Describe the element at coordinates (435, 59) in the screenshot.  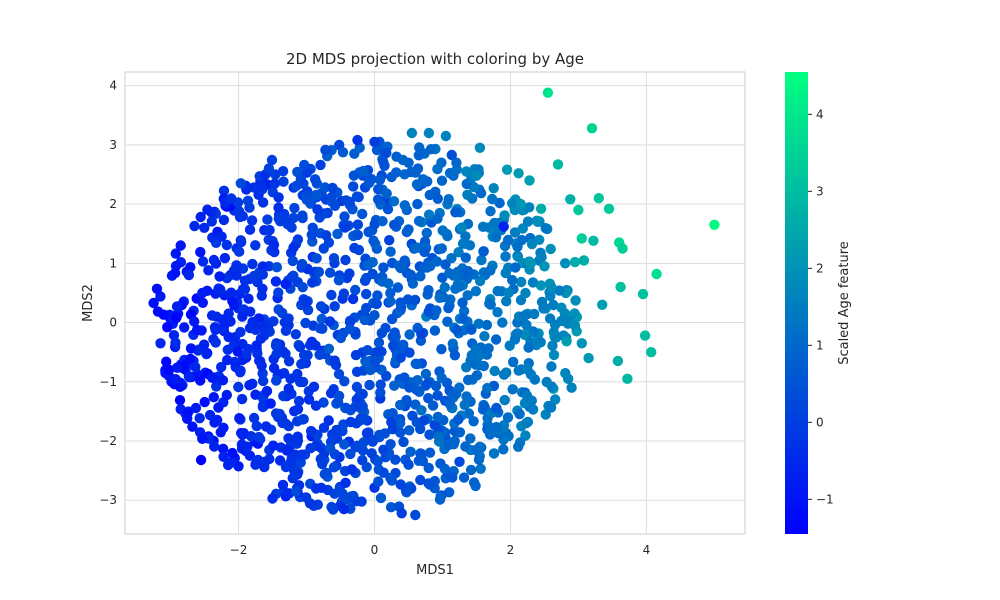
I see `chart-title: 2D MDS projection with coloring by Age` at that location.